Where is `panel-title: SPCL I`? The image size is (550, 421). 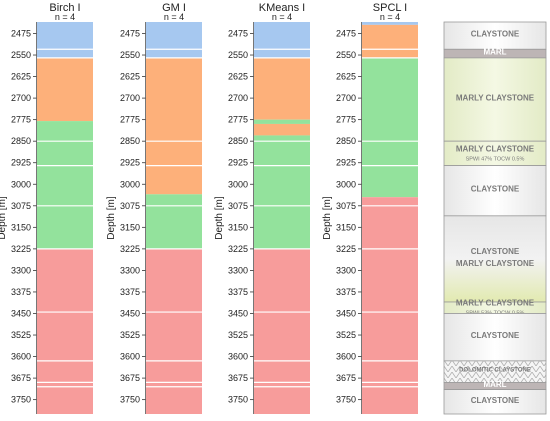
panel-title: SPCL I is located at coordinates (390, 8).